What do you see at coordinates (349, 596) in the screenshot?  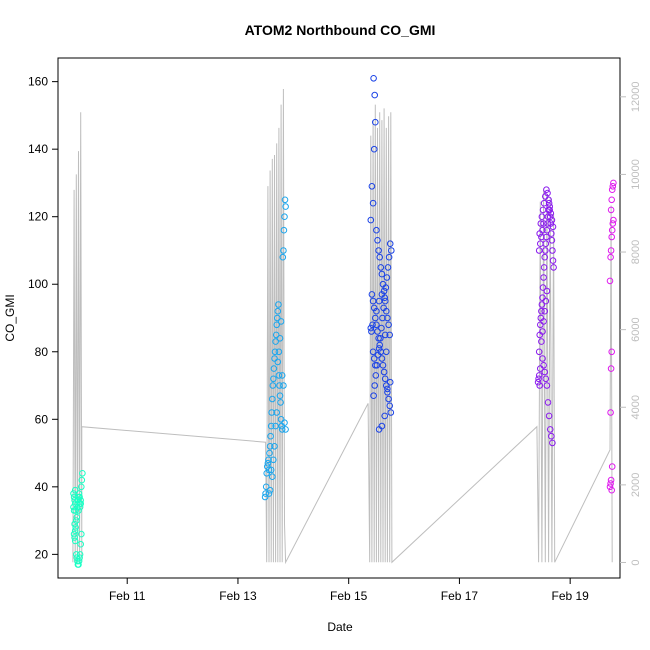 I see `x-tick-label: Feb 15` at bounding box center [349, 596].